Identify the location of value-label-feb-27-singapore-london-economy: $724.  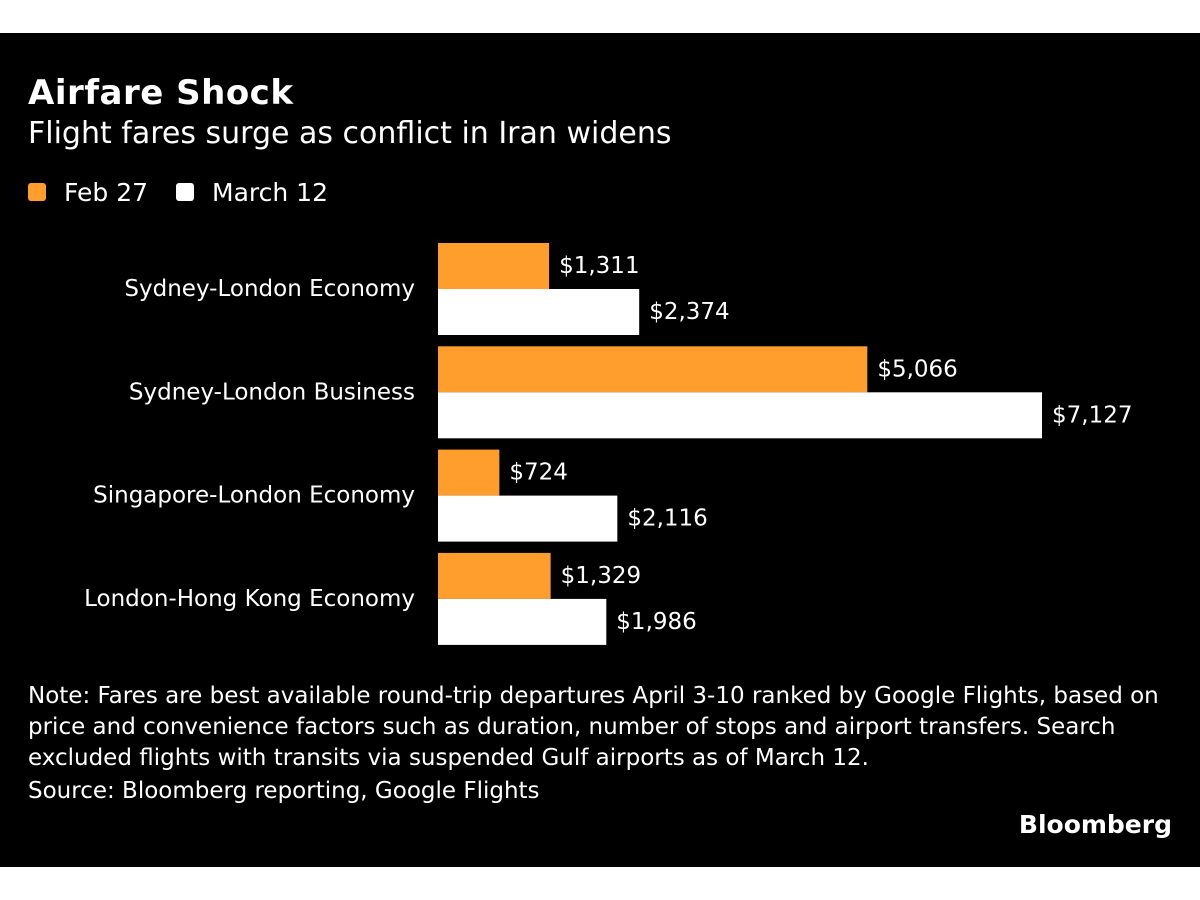
(538, 473).